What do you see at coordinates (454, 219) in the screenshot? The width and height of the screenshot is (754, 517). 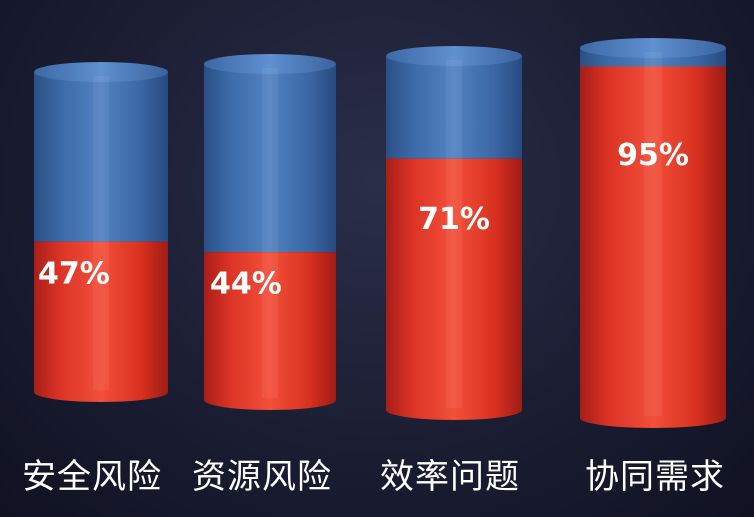 I see `value-label-2: 71%` at bounding box center [454, 219].